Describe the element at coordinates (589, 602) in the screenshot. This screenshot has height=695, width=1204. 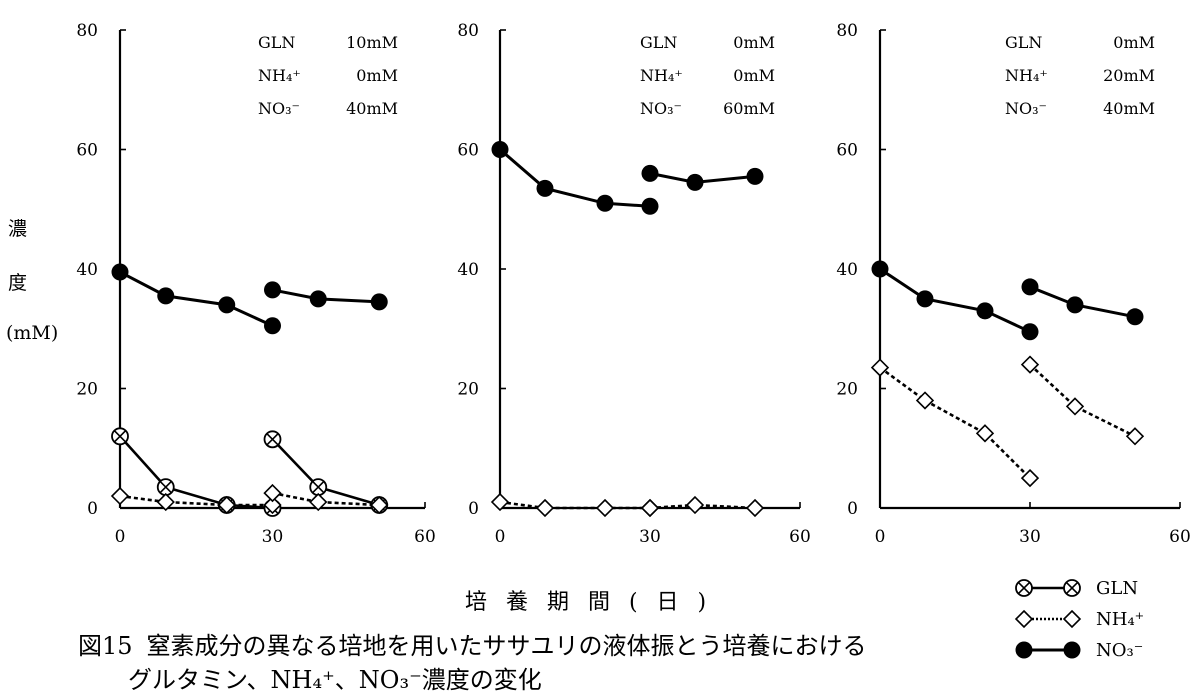
I see `x-axis-label: 培 養 期 間 ( 日 )` at that location.